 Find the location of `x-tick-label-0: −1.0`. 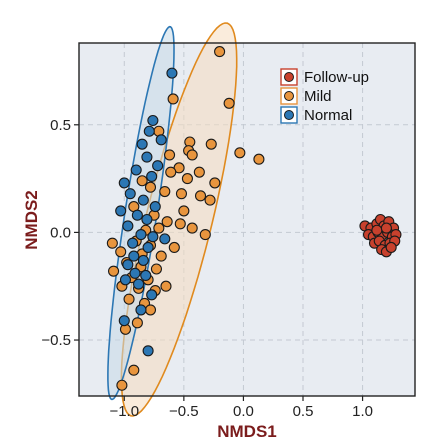

x-tick-label-0: −1.0 is located at coordinates (124, 411).